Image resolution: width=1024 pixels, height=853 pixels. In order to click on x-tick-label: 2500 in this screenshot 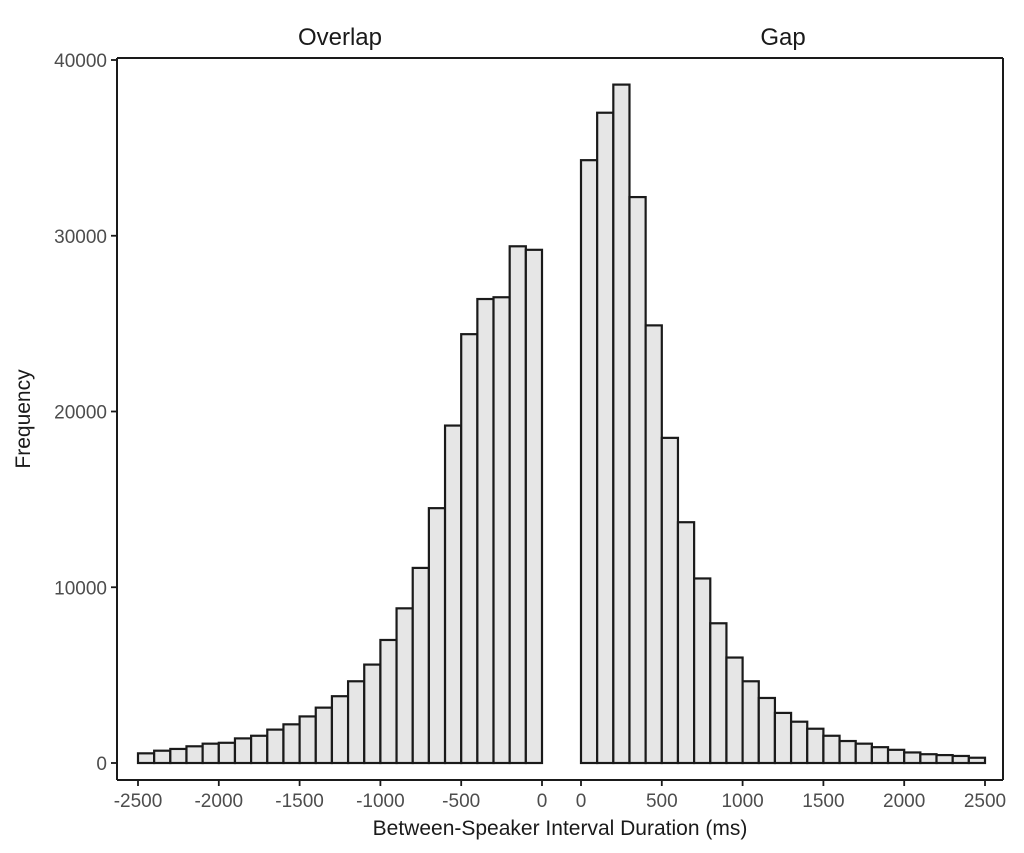, I will do `click(985, 801)`.